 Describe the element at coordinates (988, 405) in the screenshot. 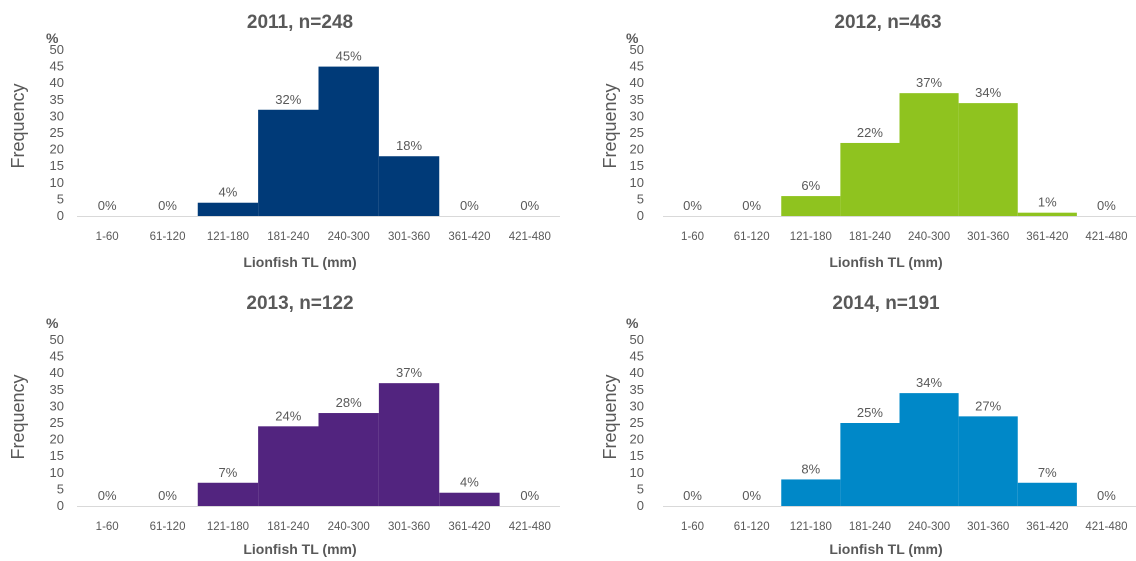

I see `data-label: 27%` at that location.